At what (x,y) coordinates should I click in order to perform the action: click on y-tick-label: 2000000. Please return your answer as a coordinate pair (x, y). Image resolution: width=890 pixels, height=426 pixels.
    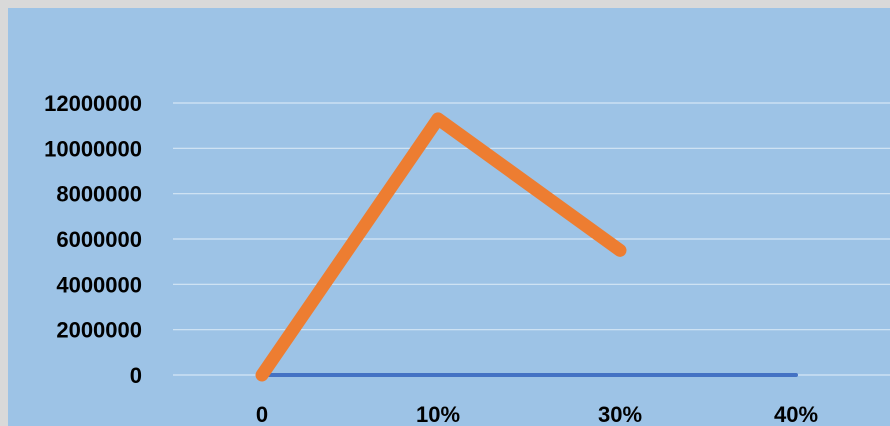
    Looking at the image, I should click on (99, 330).